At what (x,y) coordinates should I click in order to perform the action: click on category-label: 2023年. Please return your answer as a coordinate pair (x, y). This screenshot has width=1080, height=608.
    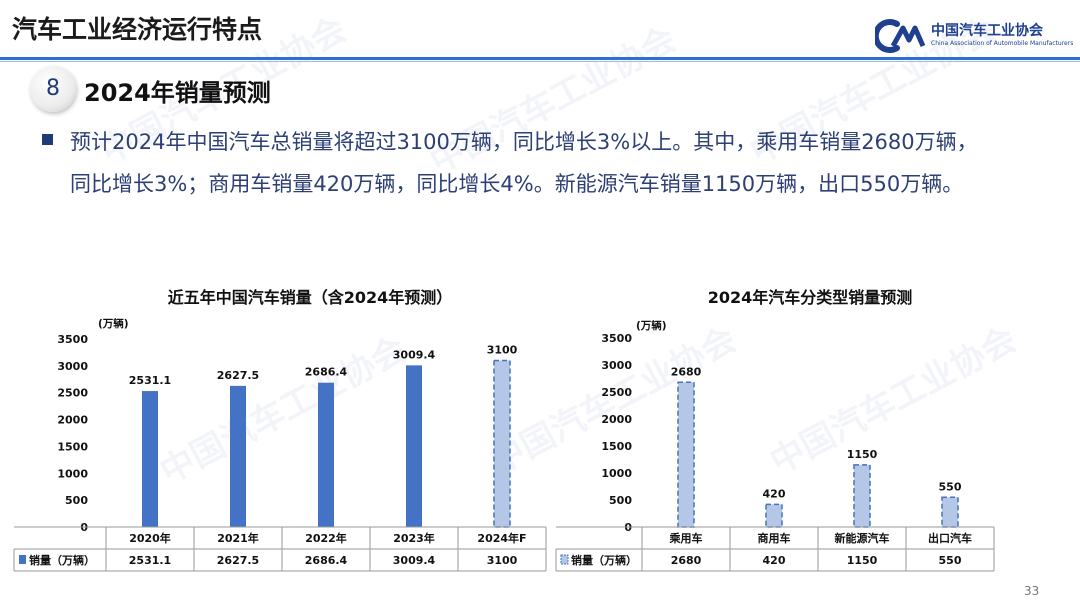
    Looking at the image, I should click on (414, 538).